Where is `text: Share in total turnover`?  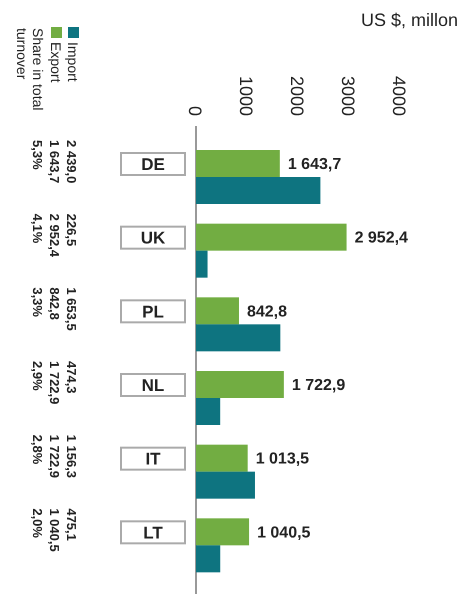
text: Share in total turnover is located at coordinates (30, 69).